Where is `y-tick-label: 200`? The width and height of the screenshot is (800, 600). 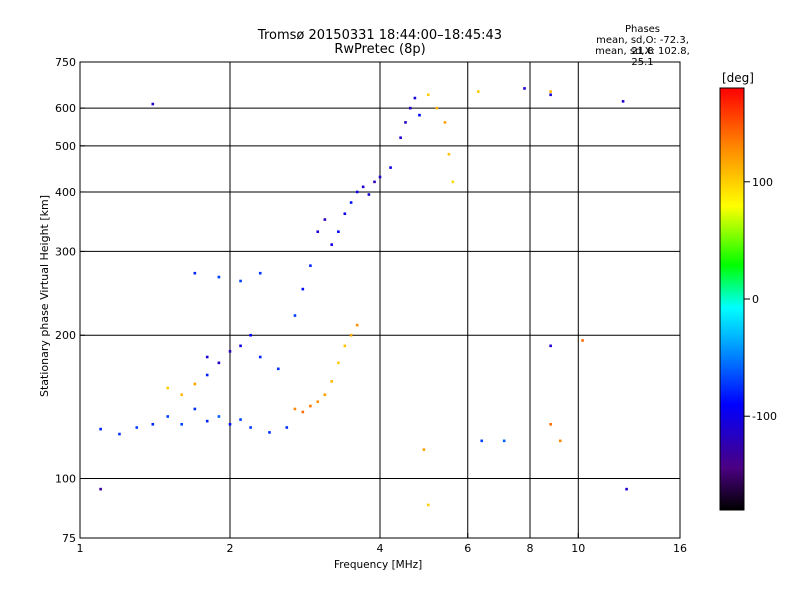 y-tick-label: 200 is located at coordinates (65, 335).